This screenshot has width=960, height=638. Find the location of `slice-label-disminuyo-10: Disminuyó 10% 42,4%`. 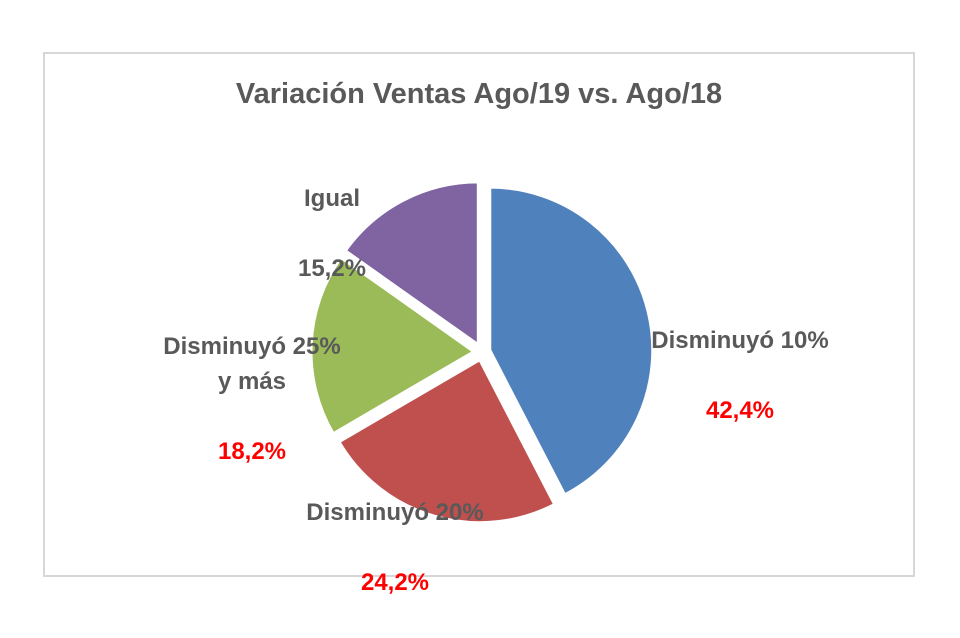

slice-label-disminuyo-10: Disminuyó 10% 42,4% is located at coordinates (740, 375).